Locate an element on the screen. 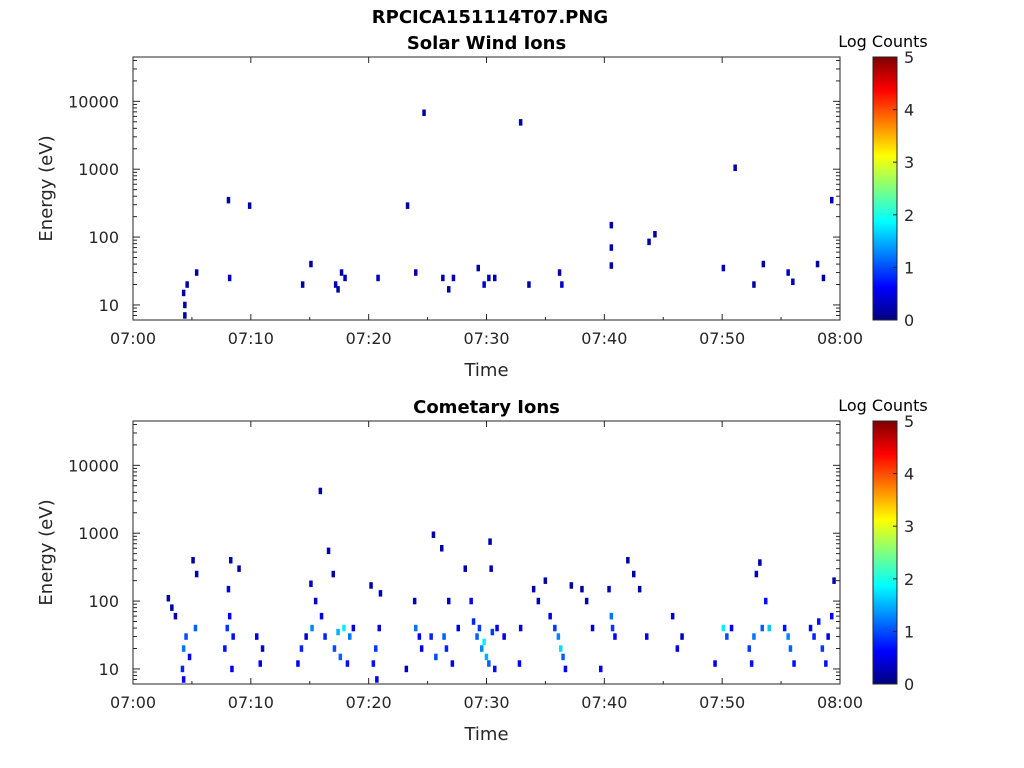 This screenshot has width=1024, height=768. panel1-x-tick-label: 07:20 is located at coordinates (369, 338).